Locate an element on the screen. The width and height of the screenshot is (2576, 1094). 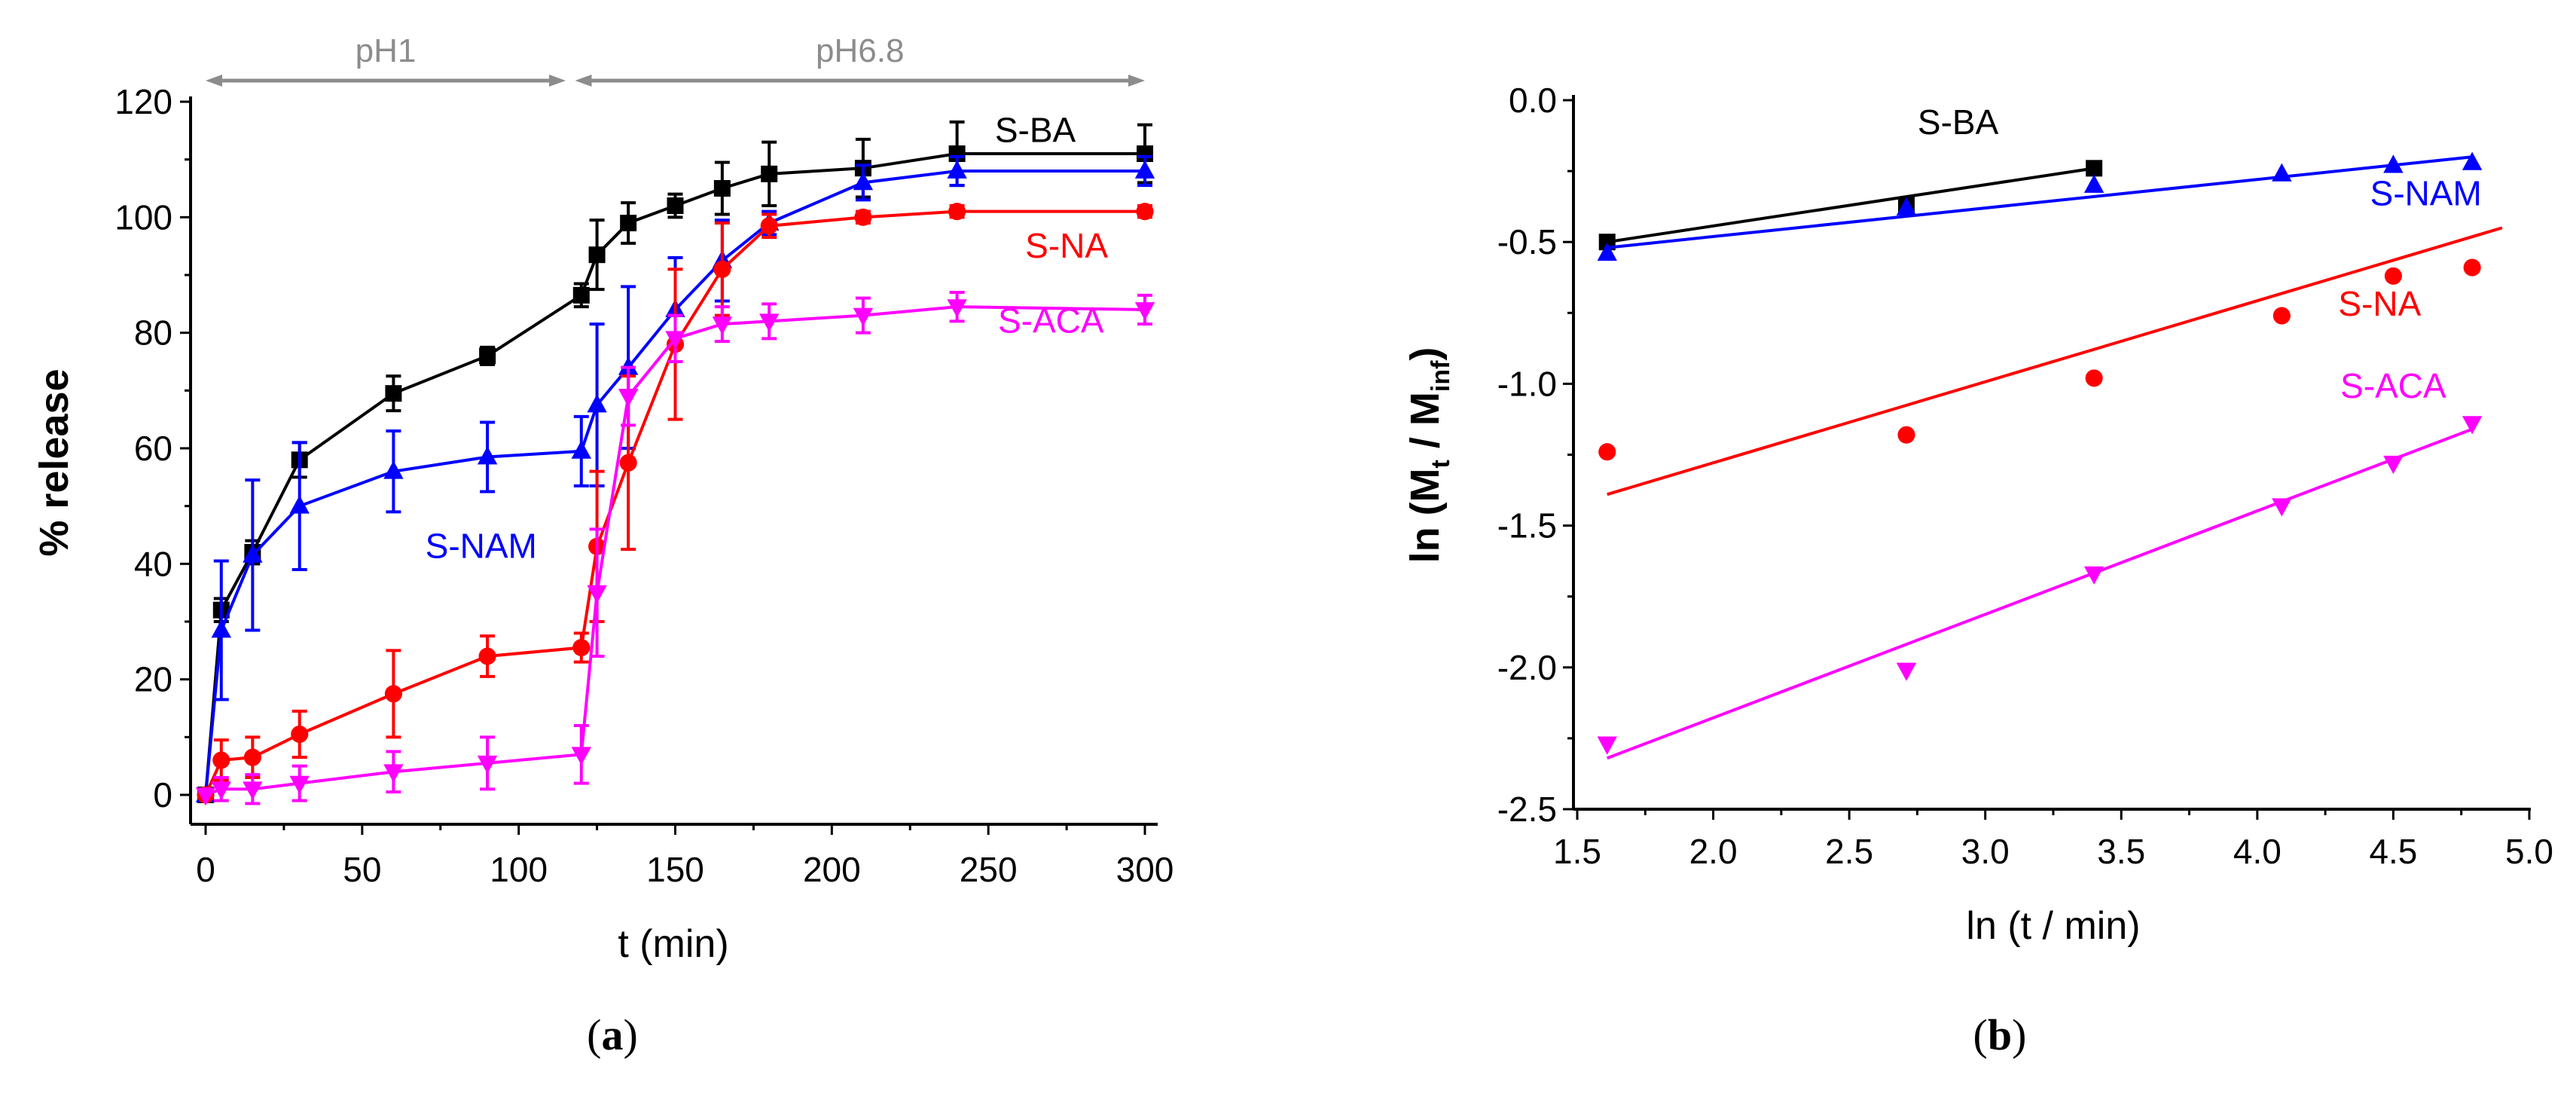
y-tick-label: 100 is located at coordinates (143, 217).